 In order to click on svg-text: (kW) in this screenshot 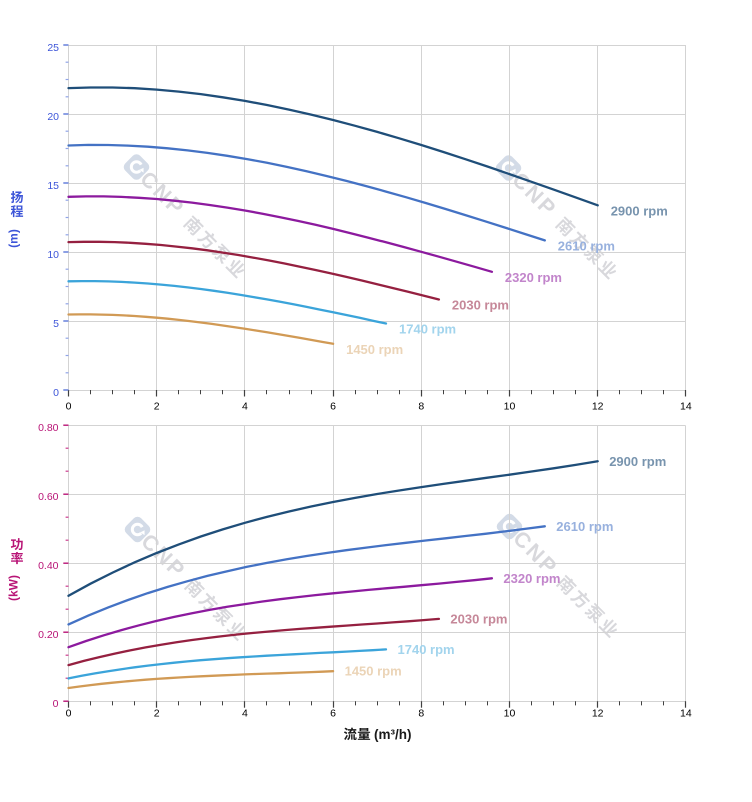, I will do `click(14, 588)`.